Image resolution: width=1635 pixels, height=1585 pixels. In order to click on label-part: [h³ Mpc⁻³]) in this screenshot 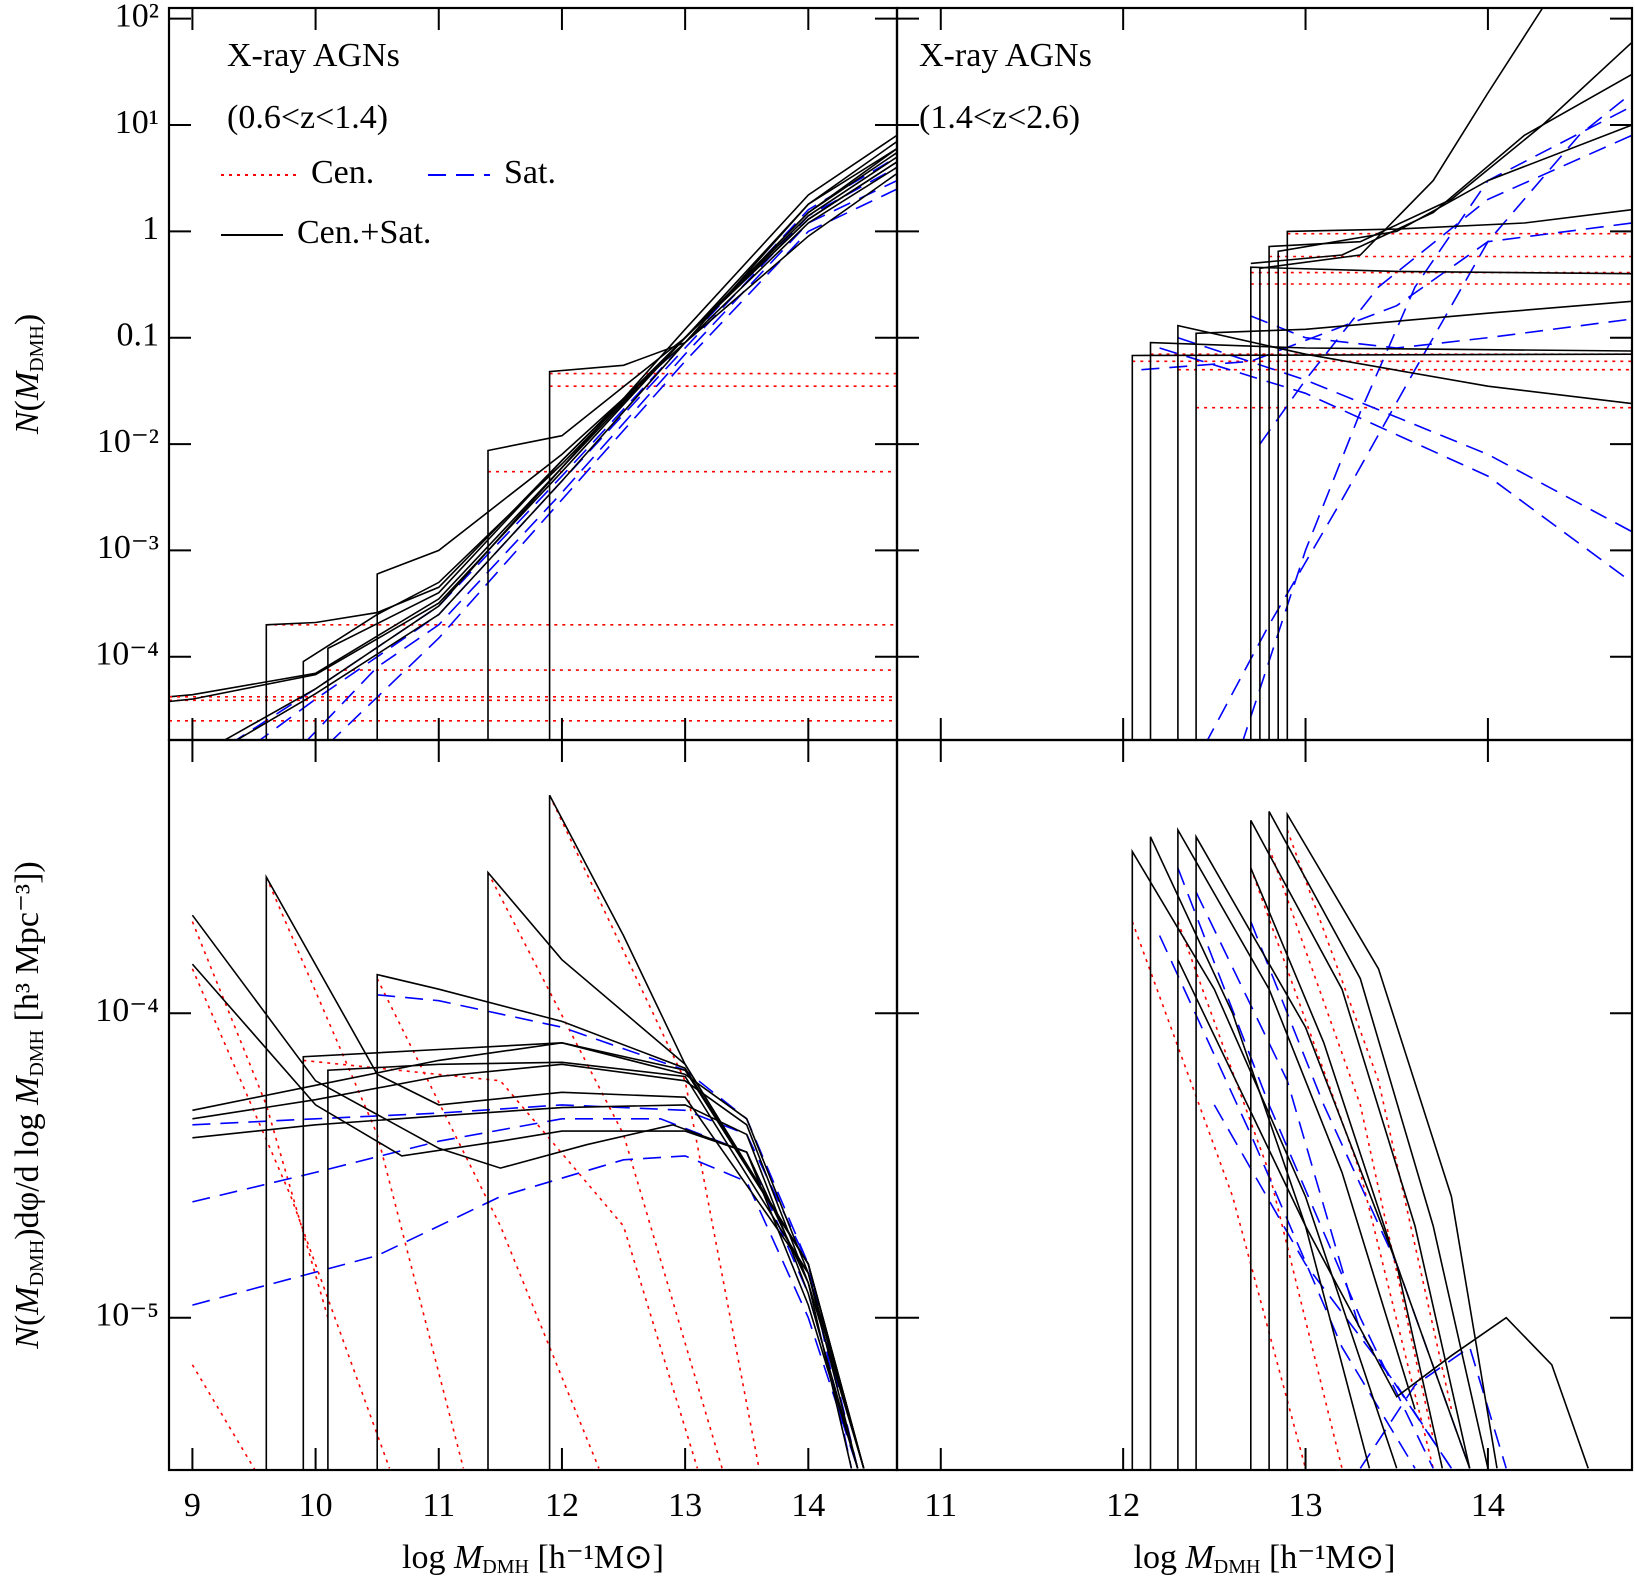, I will do `click(27, 945)`.